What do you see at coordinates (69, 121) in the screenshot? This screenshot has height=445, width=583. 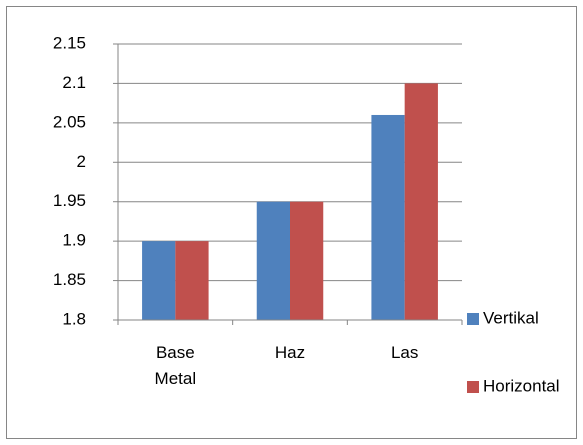 I see `y-tick-label: 2.05` at bounding box center [69, 121].